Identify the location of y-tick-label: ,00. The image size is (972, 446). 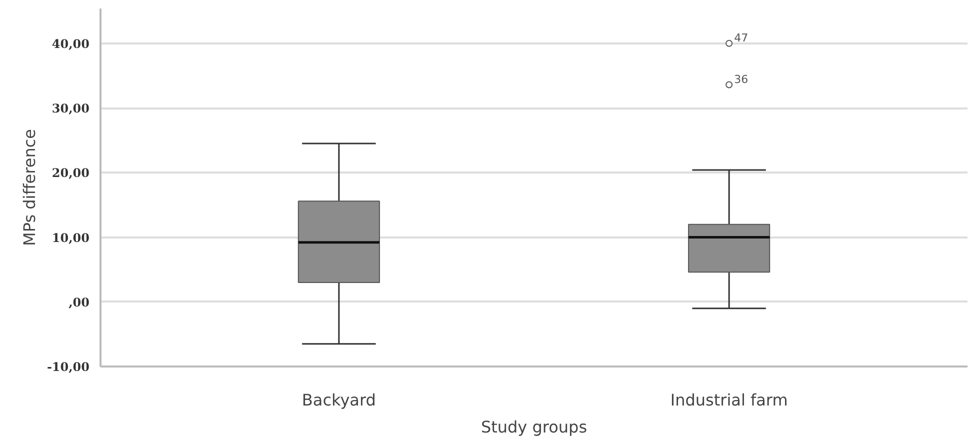
(79, 302).